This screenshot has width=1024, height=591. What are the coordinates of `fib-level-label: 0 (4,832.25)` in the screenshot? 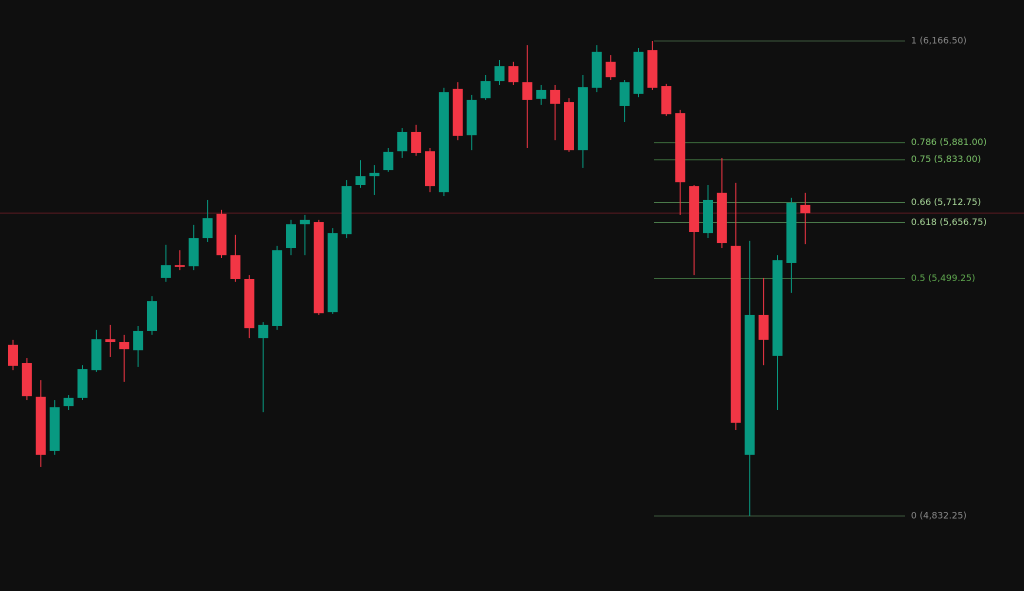 It's located at (939, 517).